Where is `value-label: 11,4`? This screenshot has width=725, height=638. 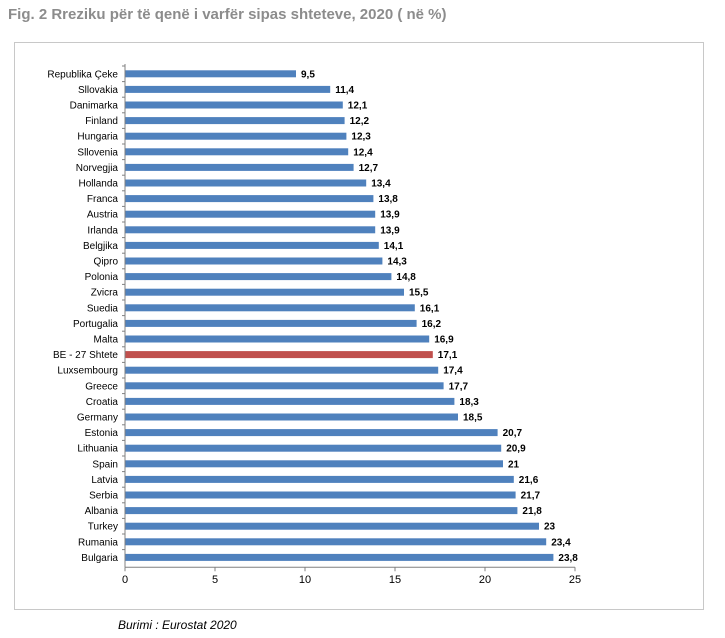
value-label: 11,4 is located at coordinates (344, 90).